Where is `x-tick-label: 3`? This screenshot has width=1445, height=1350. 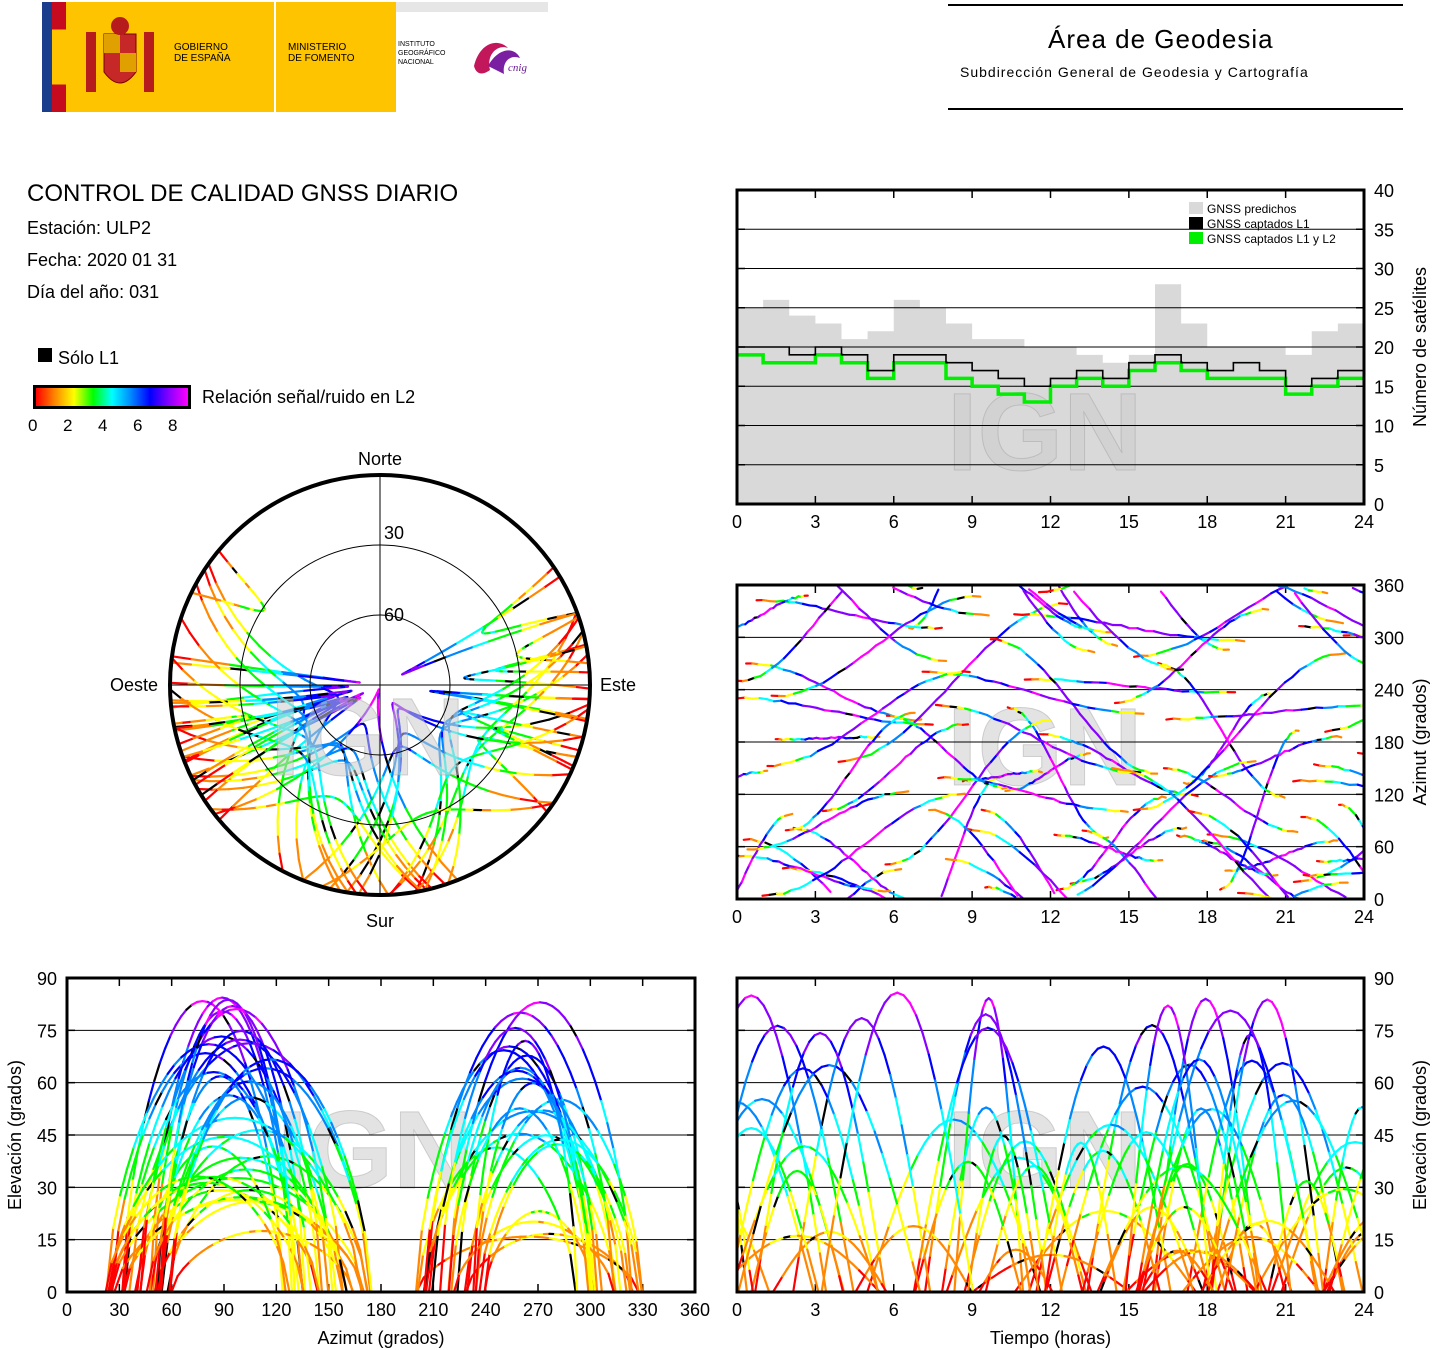
x-tick-label: 3 is located at coordinates (815, 522).